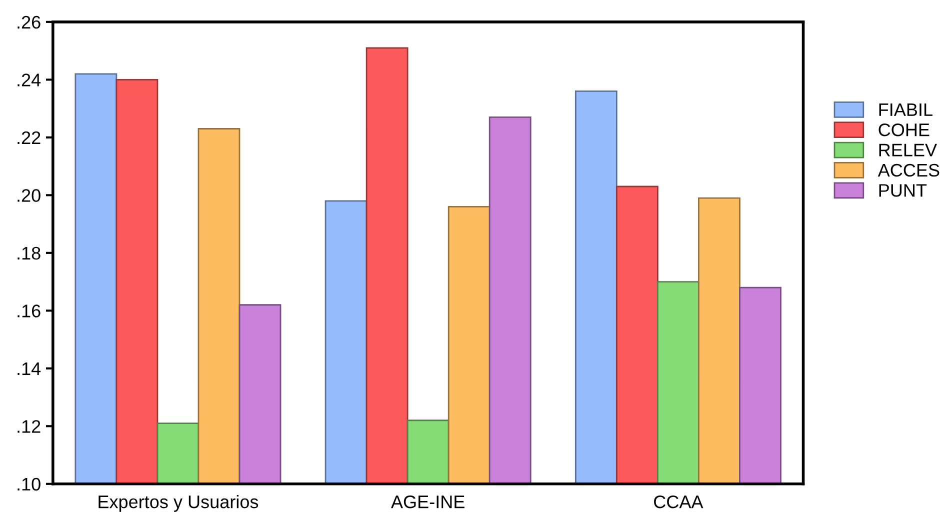  I want to click on x-tick-label: AGE-INE, so click(427, 501).